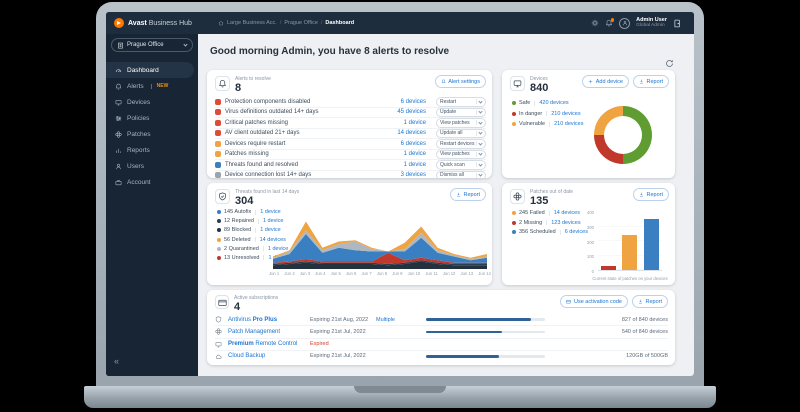 The image size is (800, 412). I want to click on devices-link: 420 devices, so click(554, 103).